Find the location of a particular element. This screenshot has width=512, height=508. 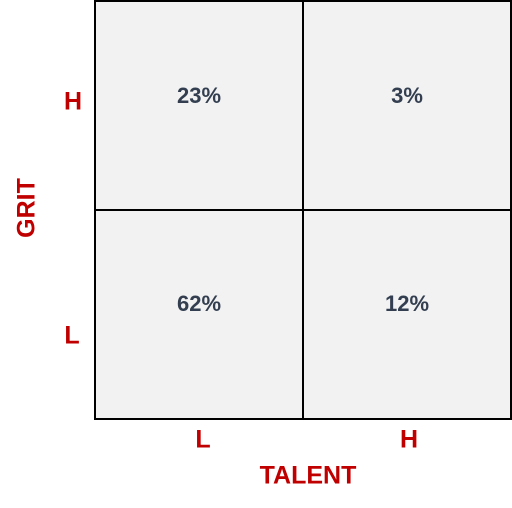

cell-value: 12% is located at coordinates (407, 303).